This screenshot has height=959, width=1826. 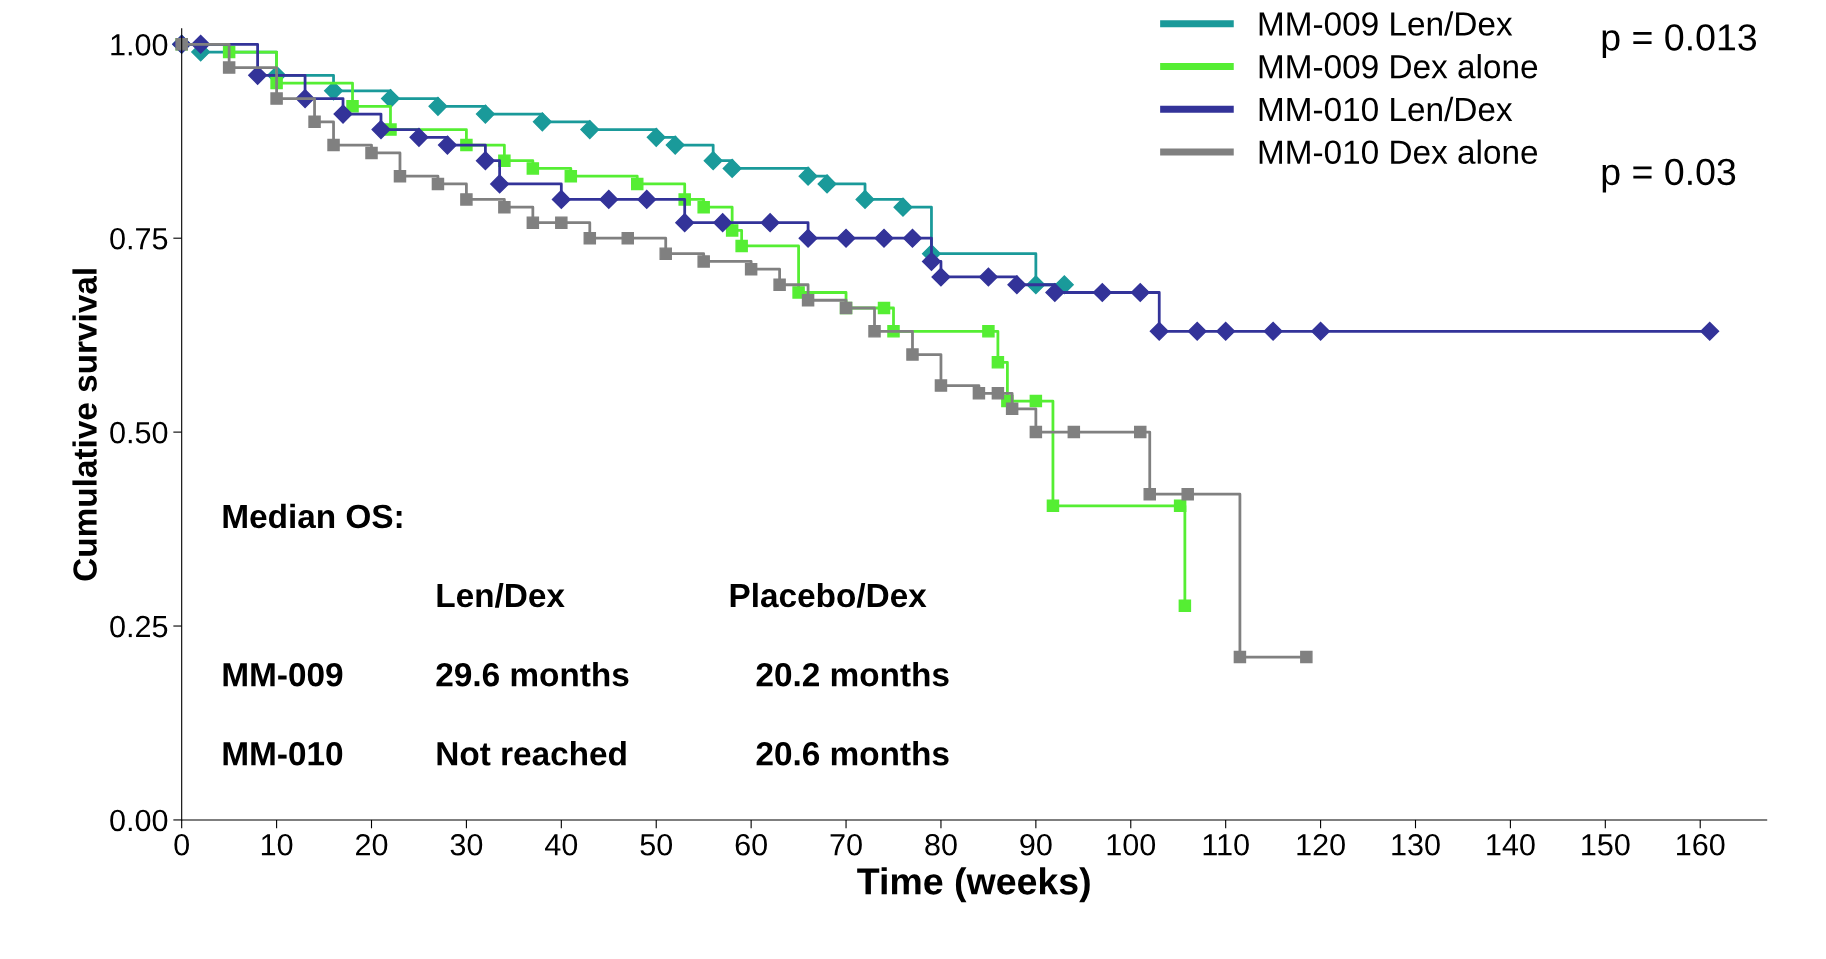 I want to click on y-tick-label: 0.25, so click(x=139, y=626).